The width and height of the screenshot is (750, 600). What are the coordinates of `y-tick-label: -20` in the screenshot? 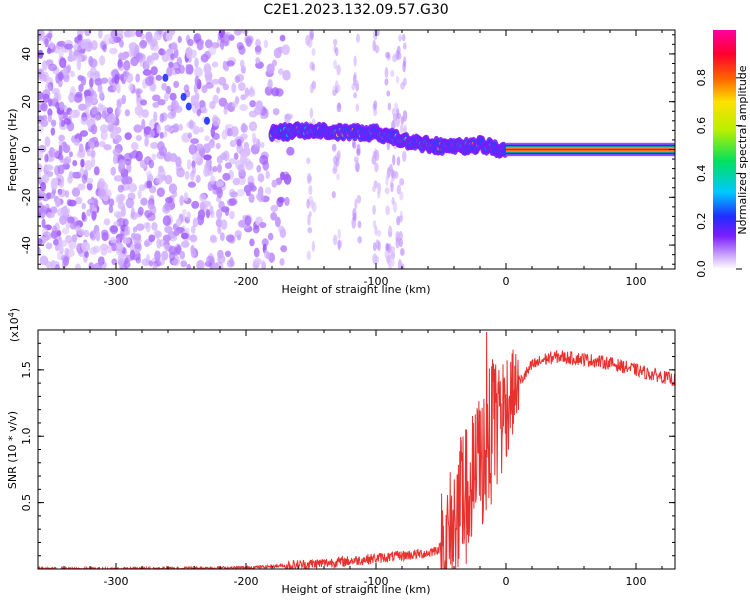 It's located at (26, 197).